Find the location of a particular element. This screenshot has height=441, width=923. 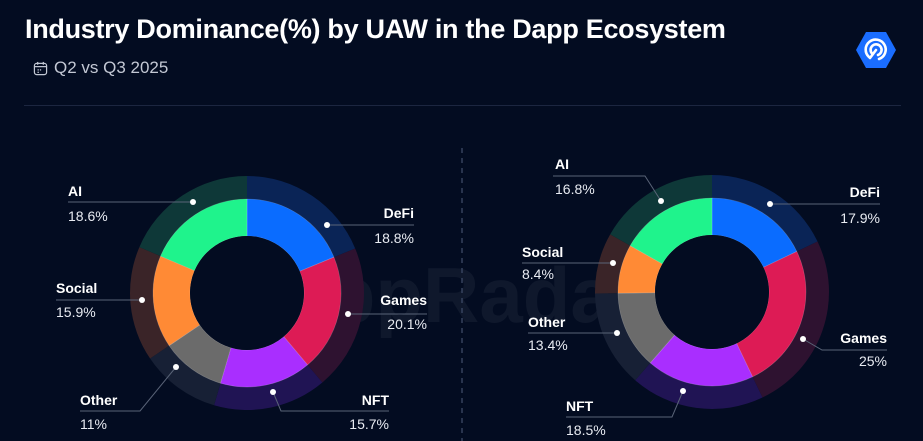

header-divider is located at coordinates (462, 105).